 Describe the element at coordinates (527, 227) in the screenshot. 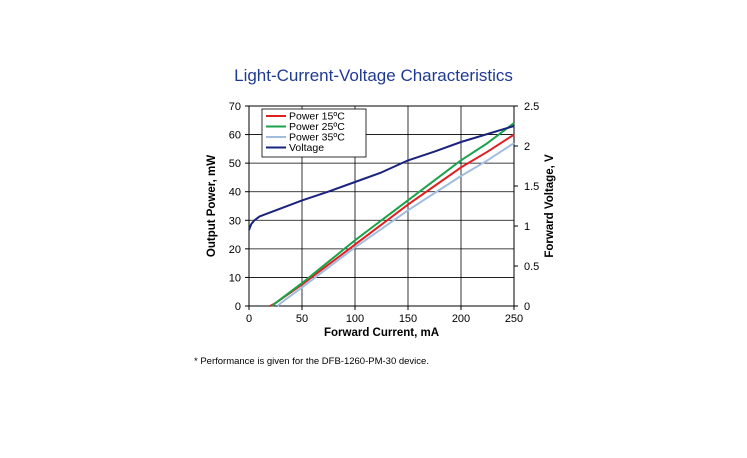

I see `y2-tick-label: 1` at that location.